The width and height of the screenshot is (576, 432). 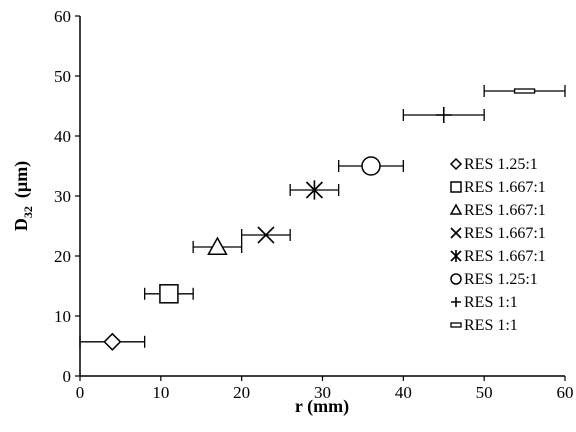 What do you see at coordinates (80, 392) in the screenshot?
I see `x-tick-label: 0` at bounding box center [80, 392].